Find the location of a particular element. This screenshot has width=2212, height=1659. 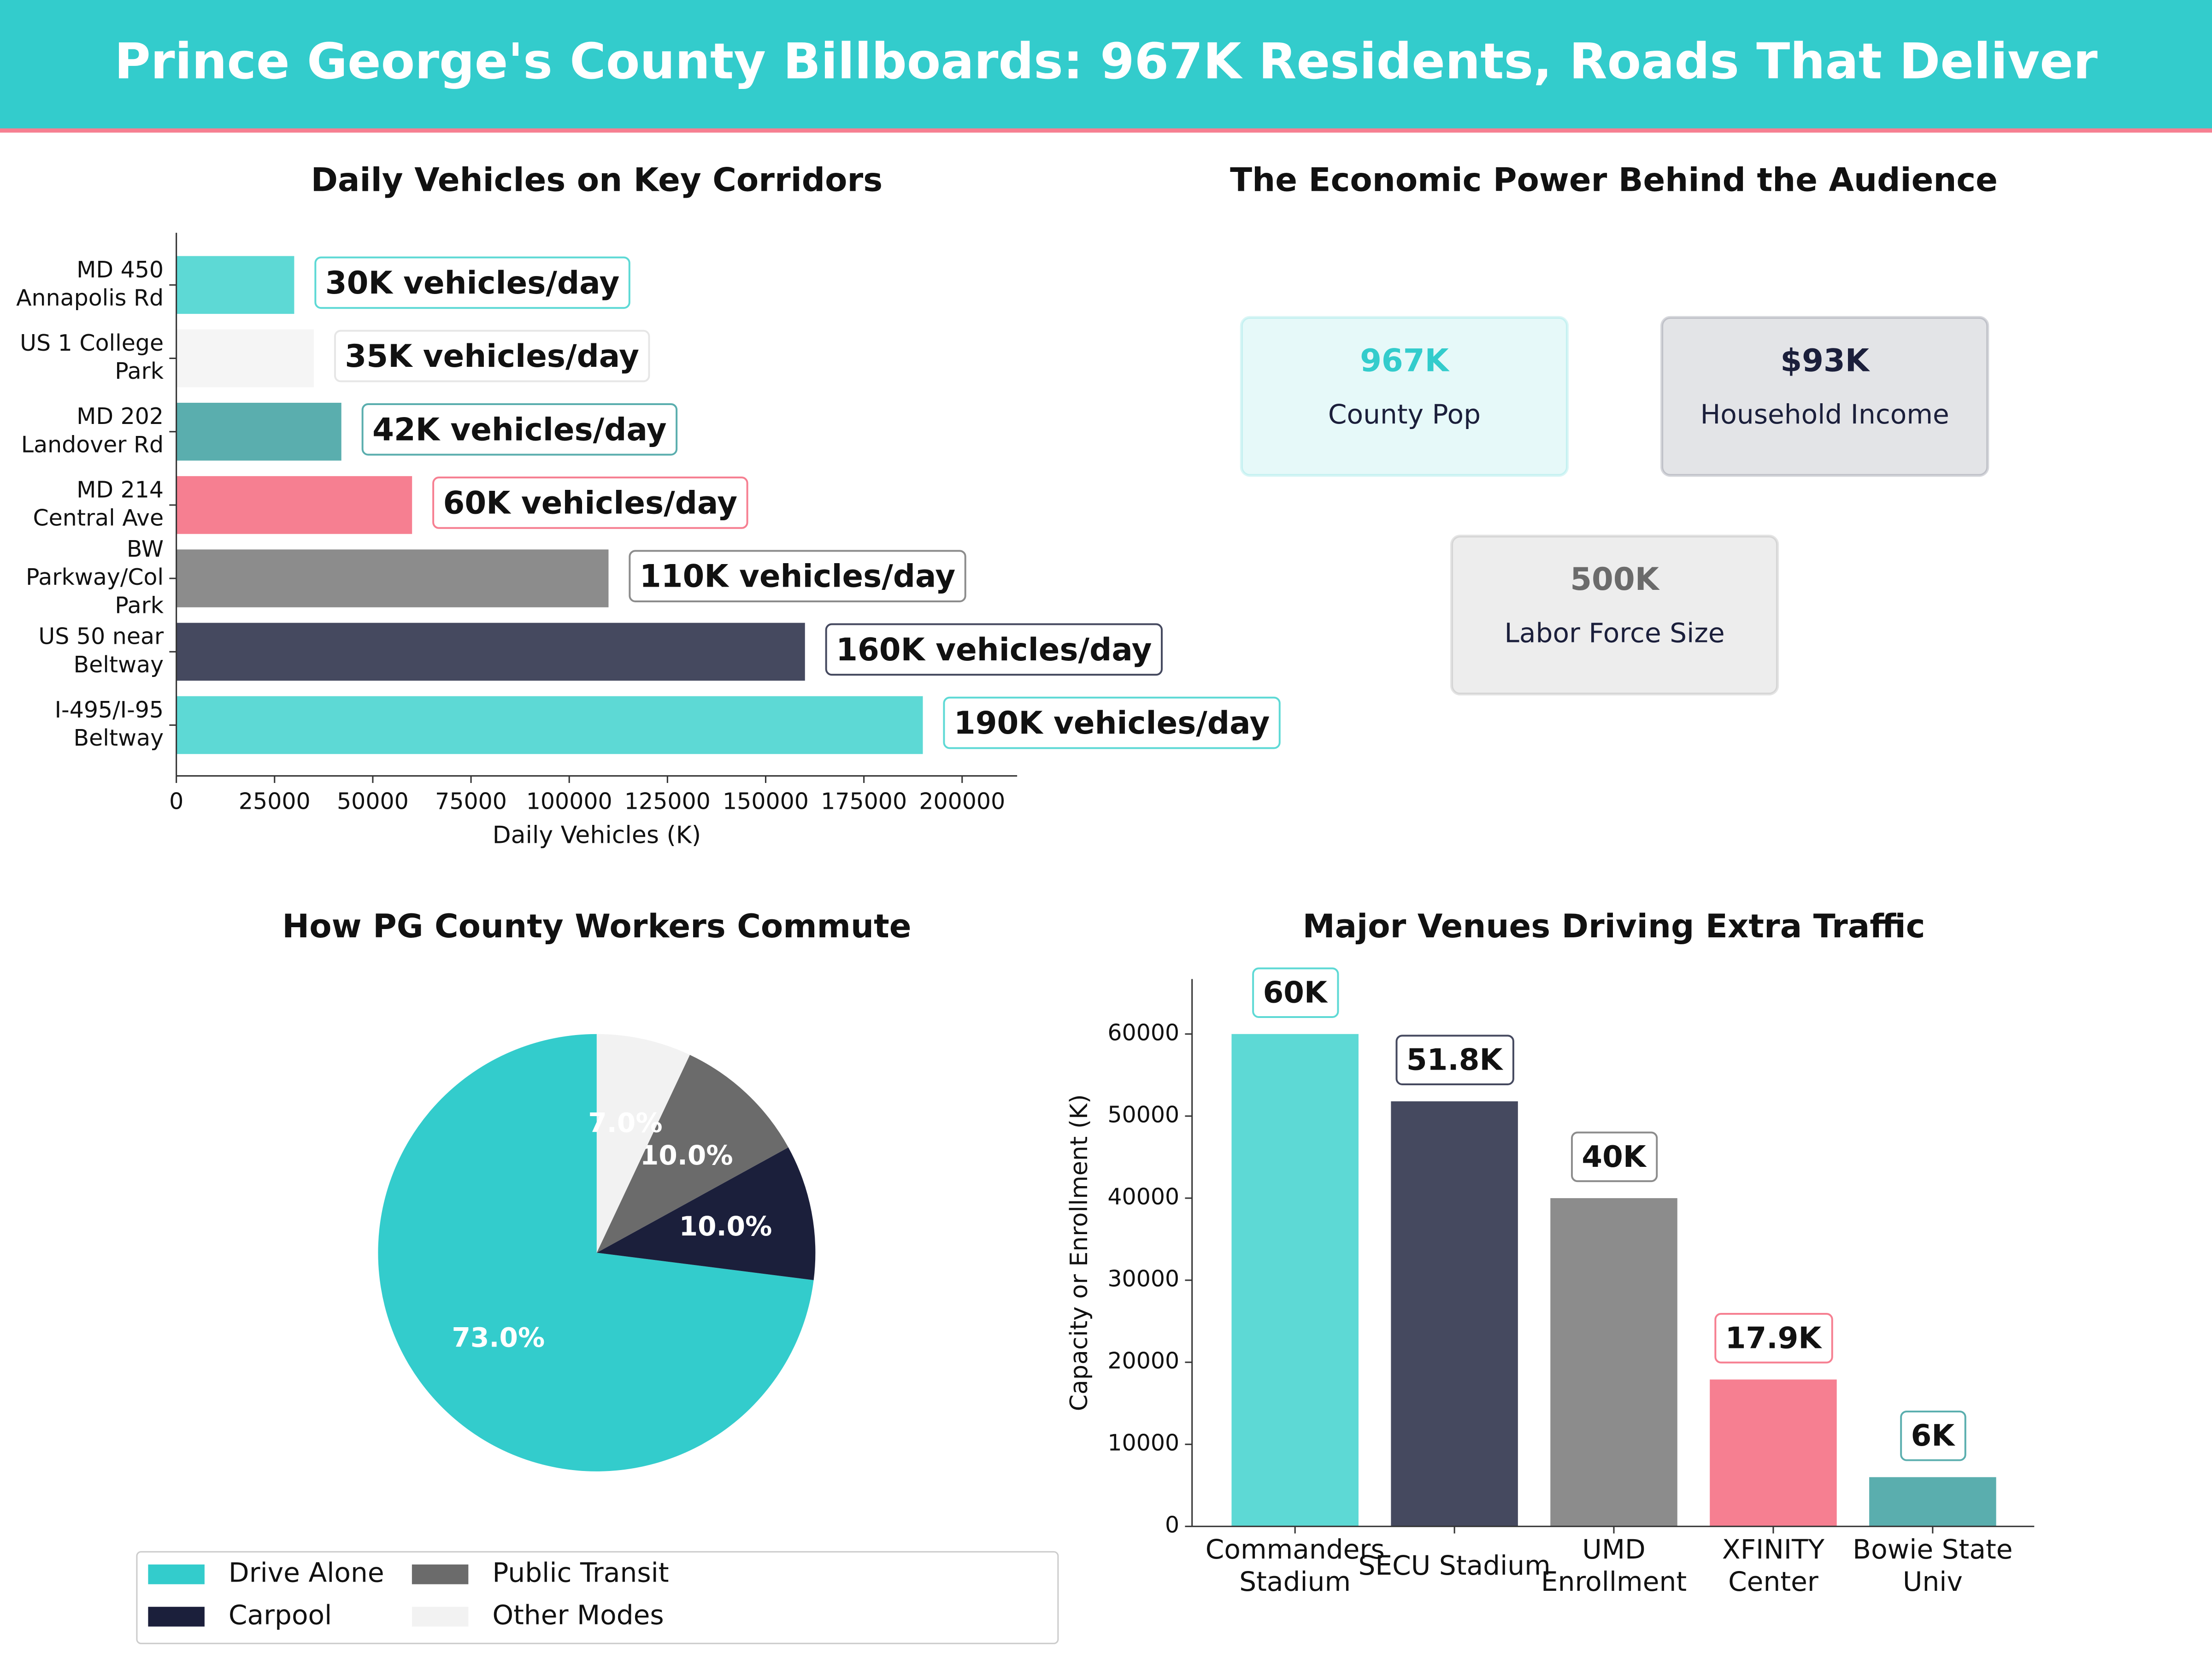

legend-label: Other Modes is located at coordinates (578, 1614).